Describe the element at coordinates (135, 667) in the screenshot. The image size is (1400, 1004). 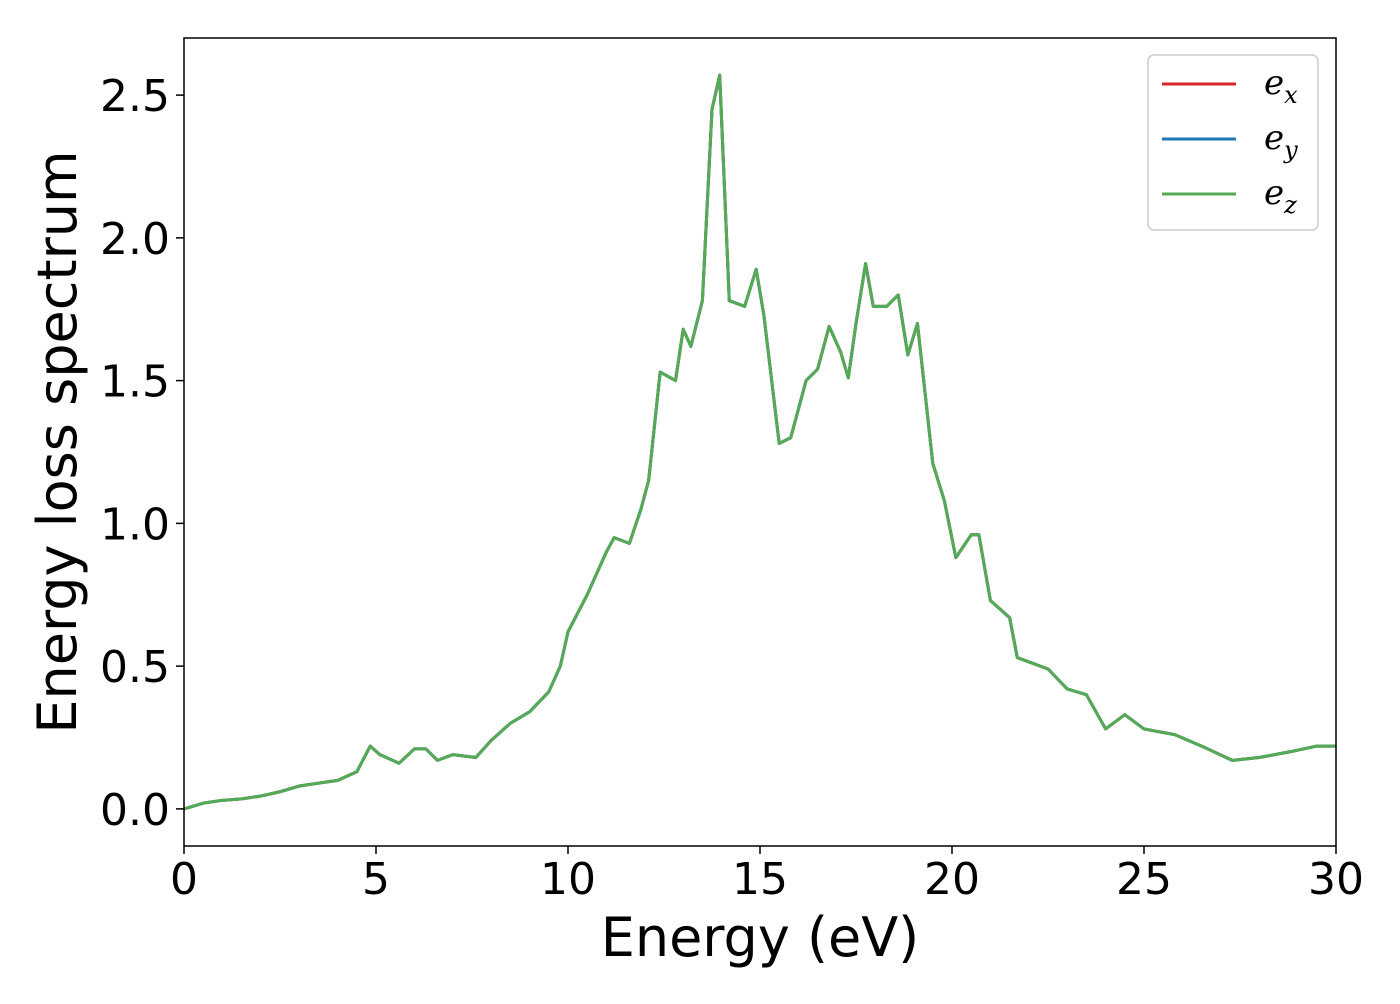
I see `y-tick-label: 0.5` at that location.